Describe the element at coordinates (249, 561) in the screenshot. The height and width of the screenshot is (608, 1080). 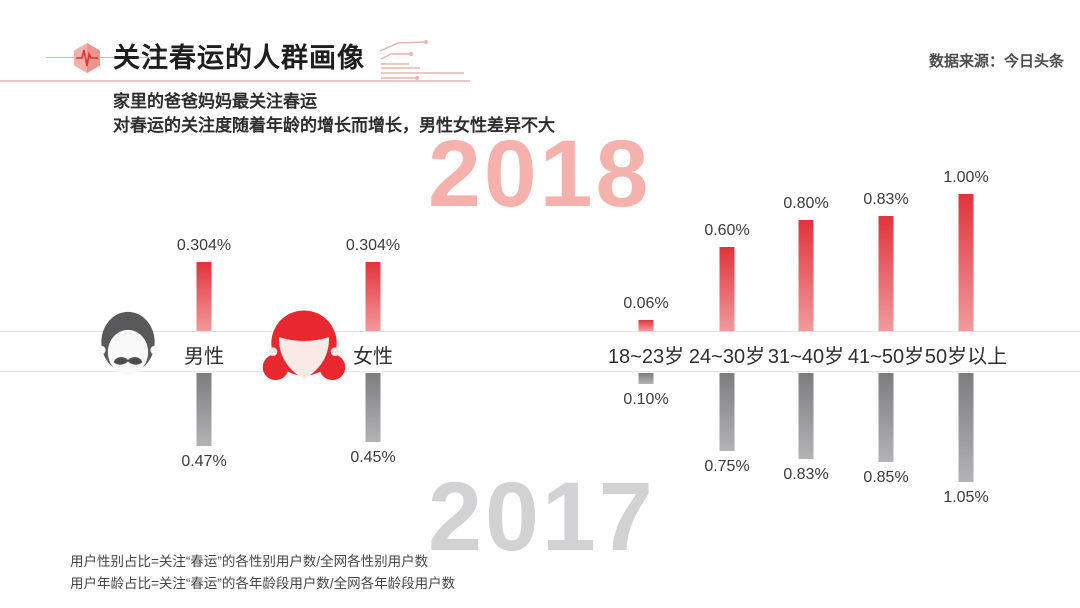
I see `footnote-line-1: 用户性别占比=关注“春运”的各性别用户数/全网各性别用户数` at that location.